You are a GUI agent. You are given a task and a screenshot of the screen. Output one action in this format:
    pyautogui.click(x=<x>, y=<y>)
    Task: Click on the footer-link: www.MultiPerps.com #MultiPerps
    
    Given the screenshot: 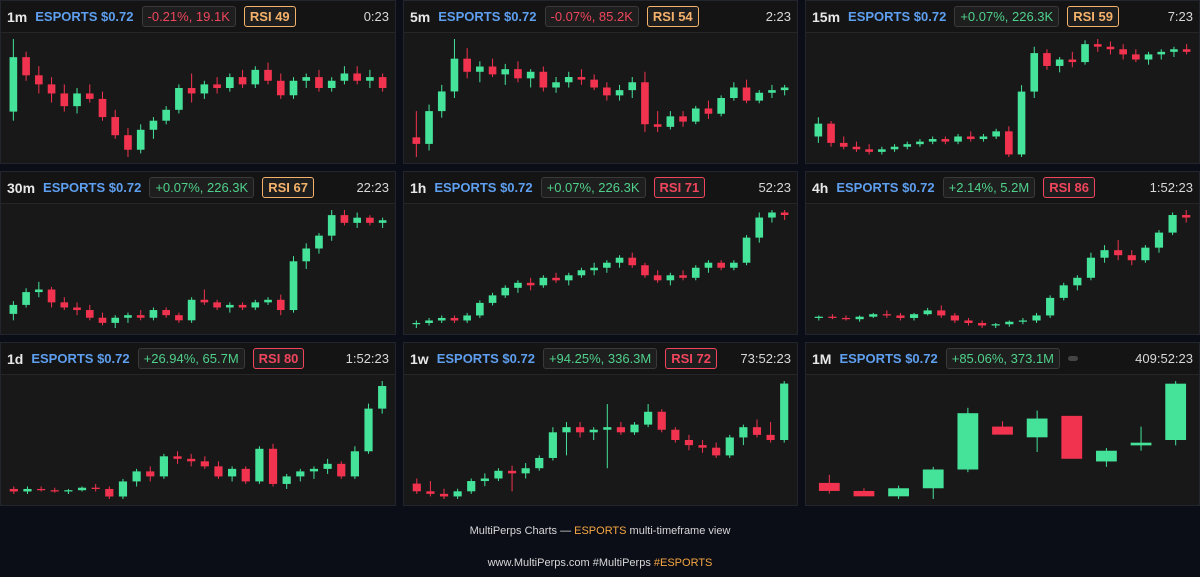 What is the action you would take?
    pyautogui.click(x=570, y=563)
    